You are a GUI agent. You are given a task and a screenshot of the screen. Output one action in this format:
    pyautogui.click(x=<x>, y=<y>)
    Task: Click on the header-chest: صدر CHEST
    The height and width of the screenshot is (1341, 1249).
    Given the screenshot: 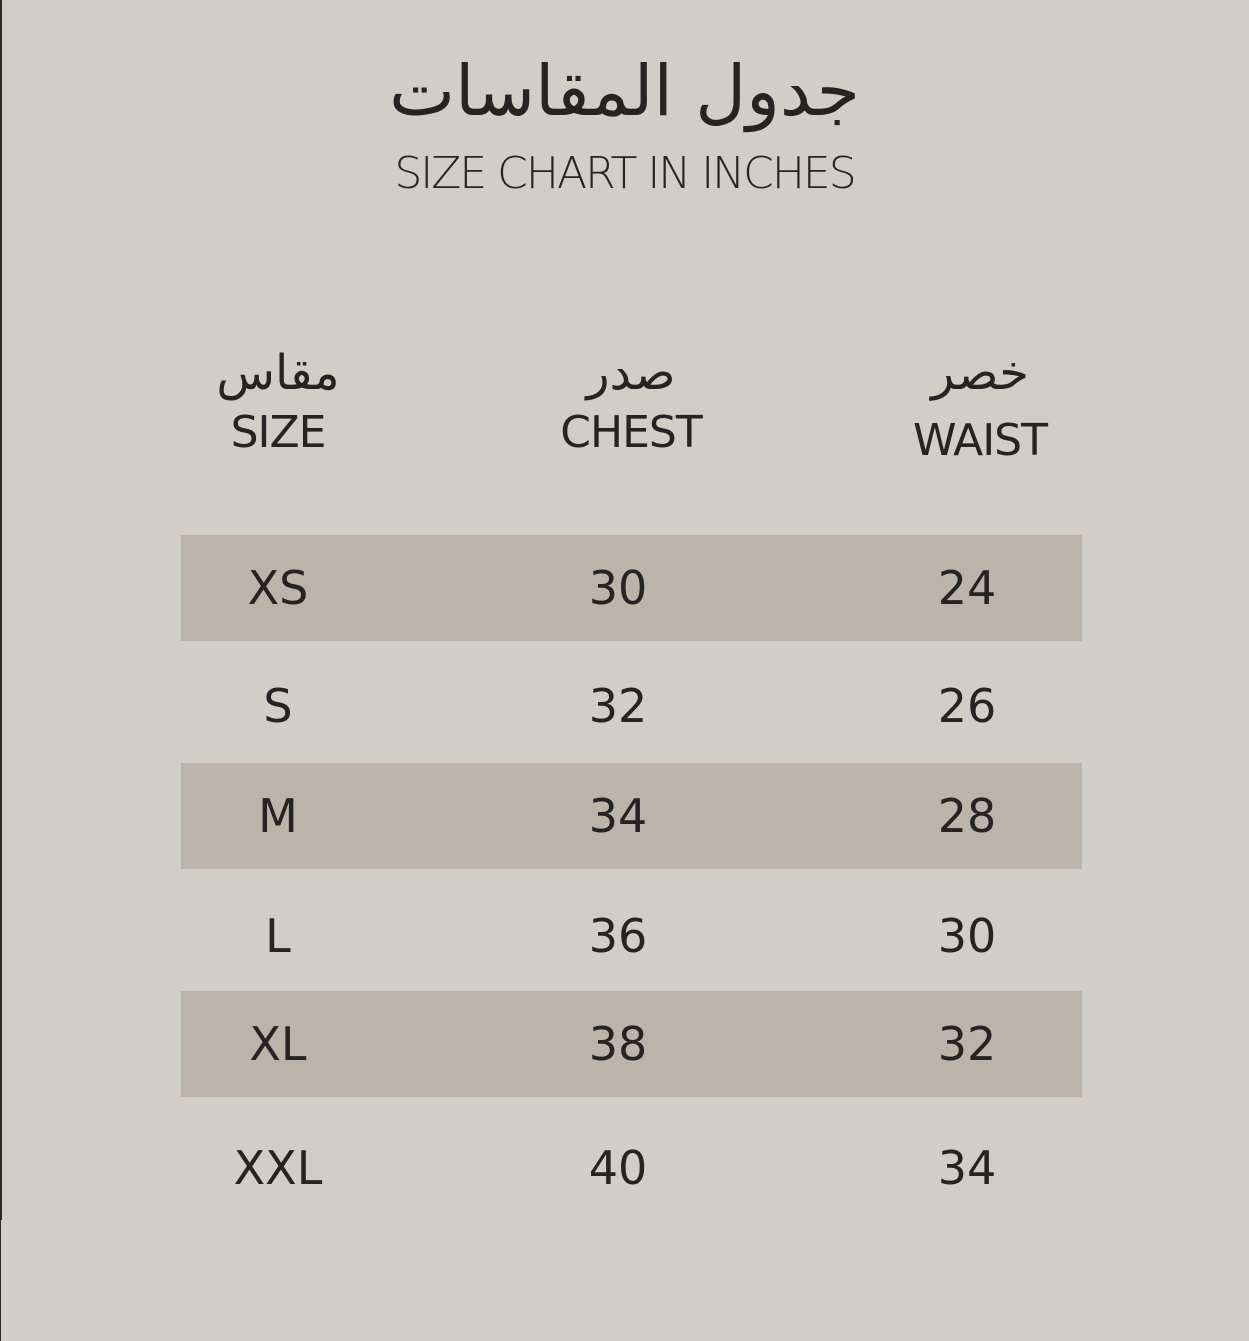 What is the action you would take?
    pyautogui.click(x=631, y=401)
    